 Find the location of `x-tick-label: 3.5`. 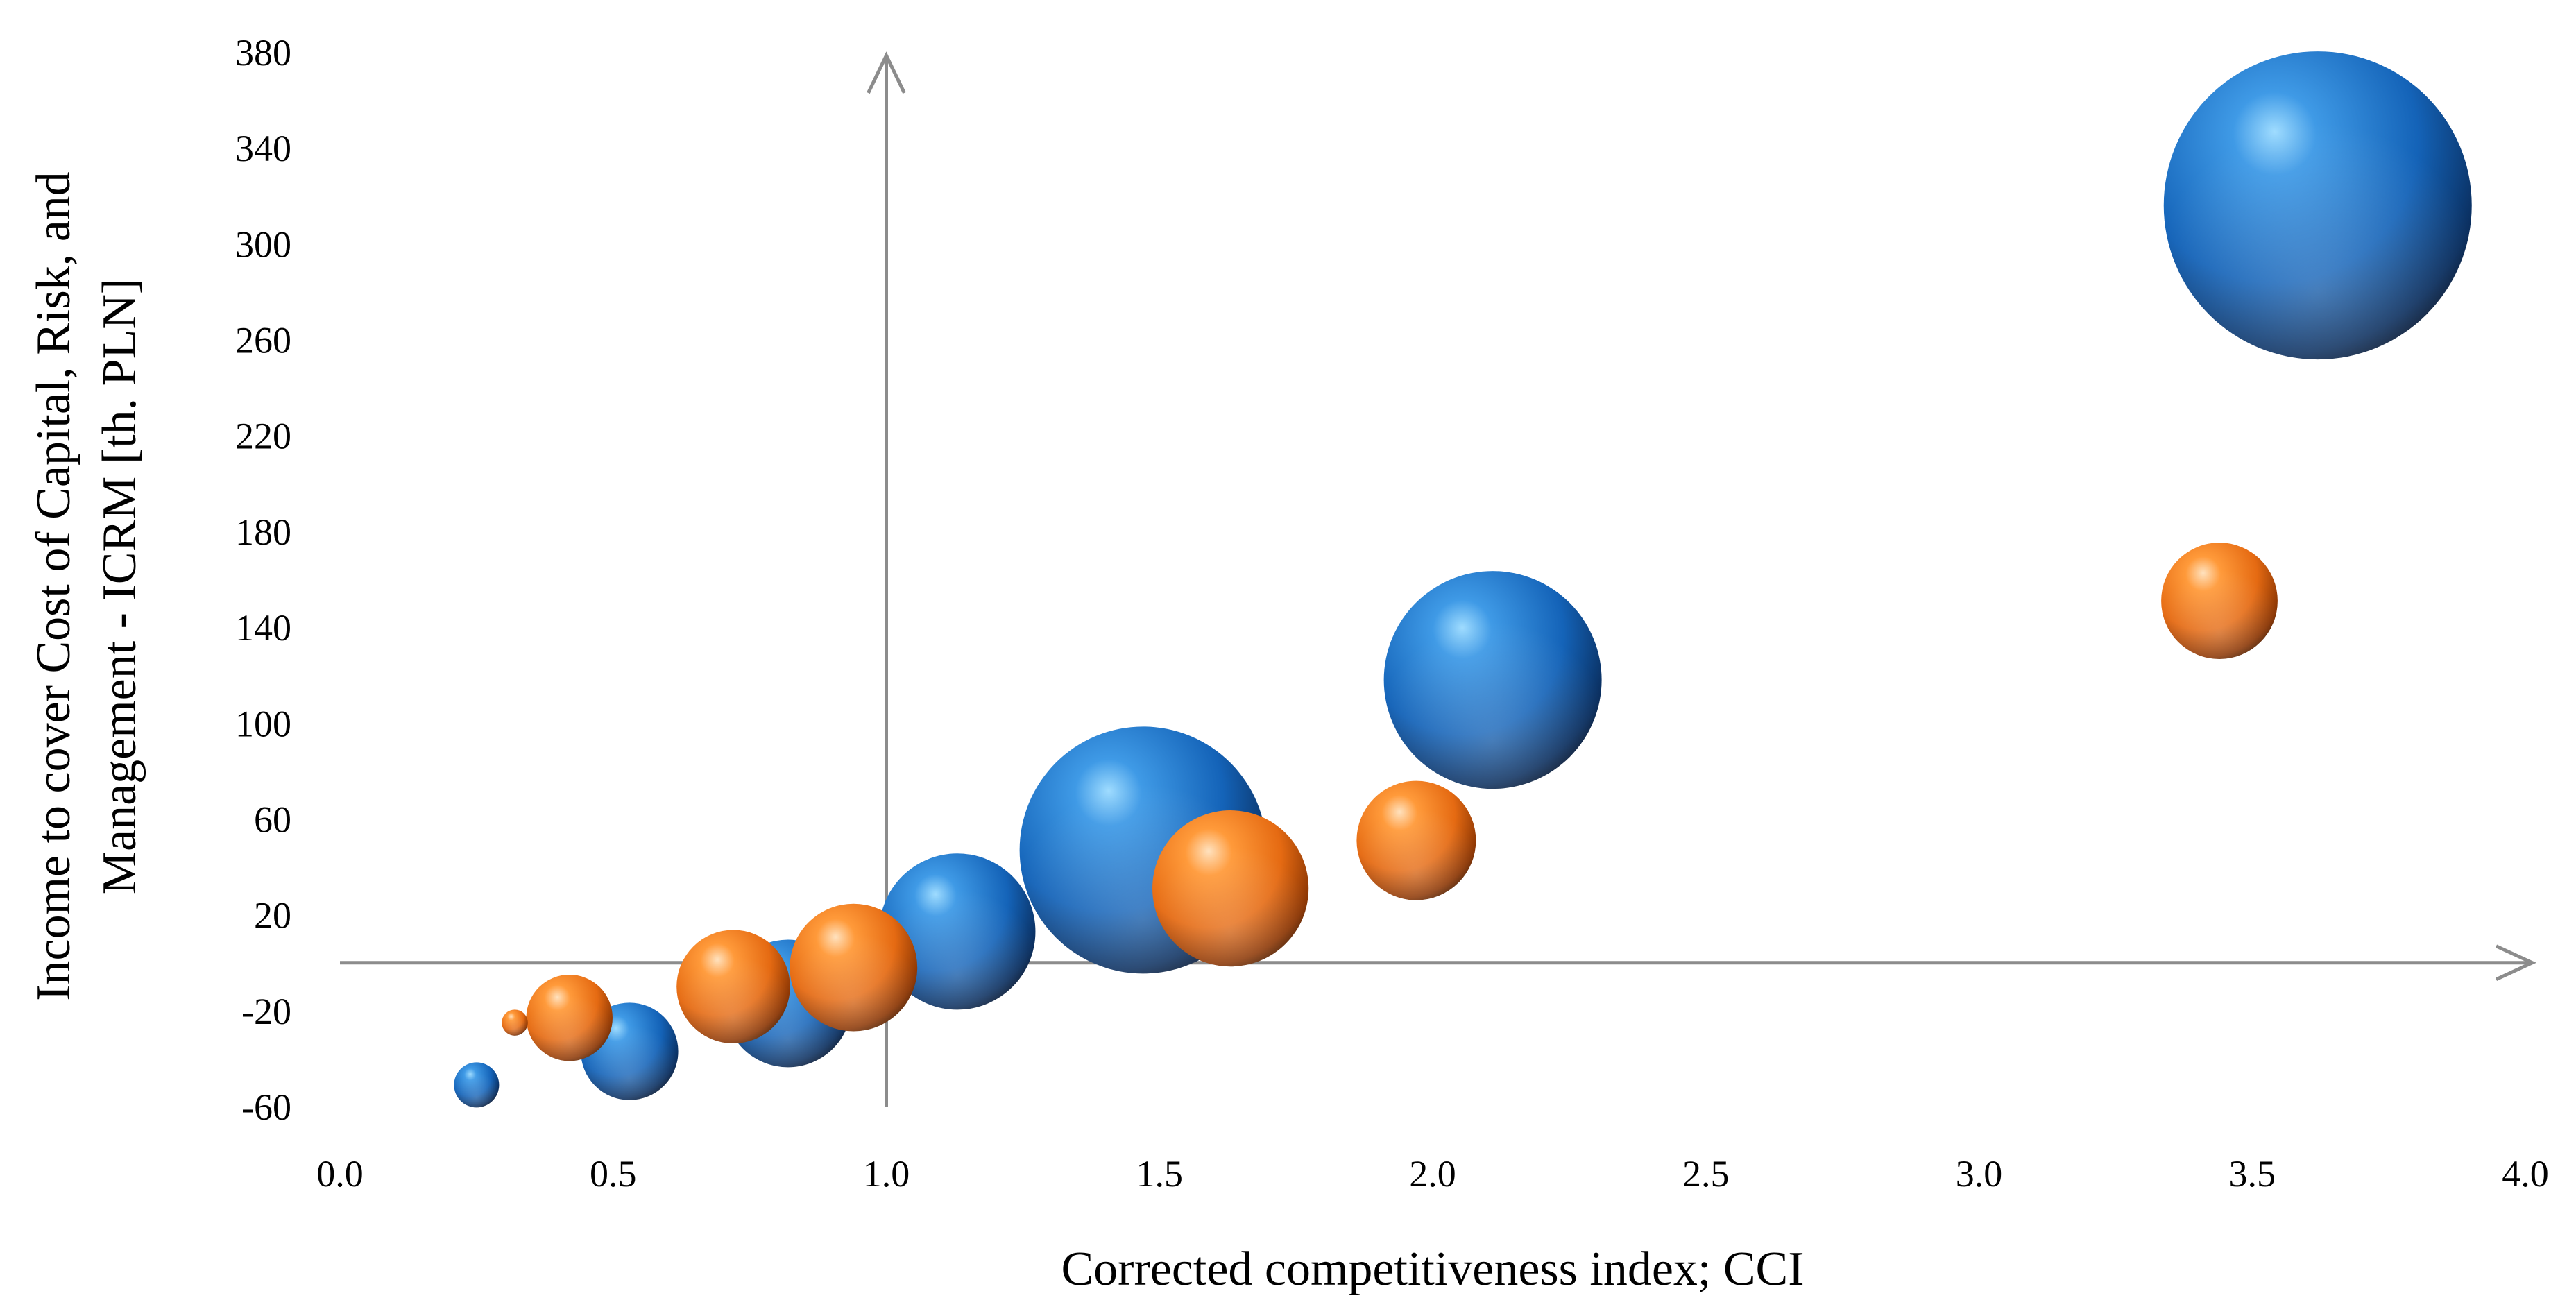

x-tick-label: 3.5 is located at coordinates (2252, 1174).